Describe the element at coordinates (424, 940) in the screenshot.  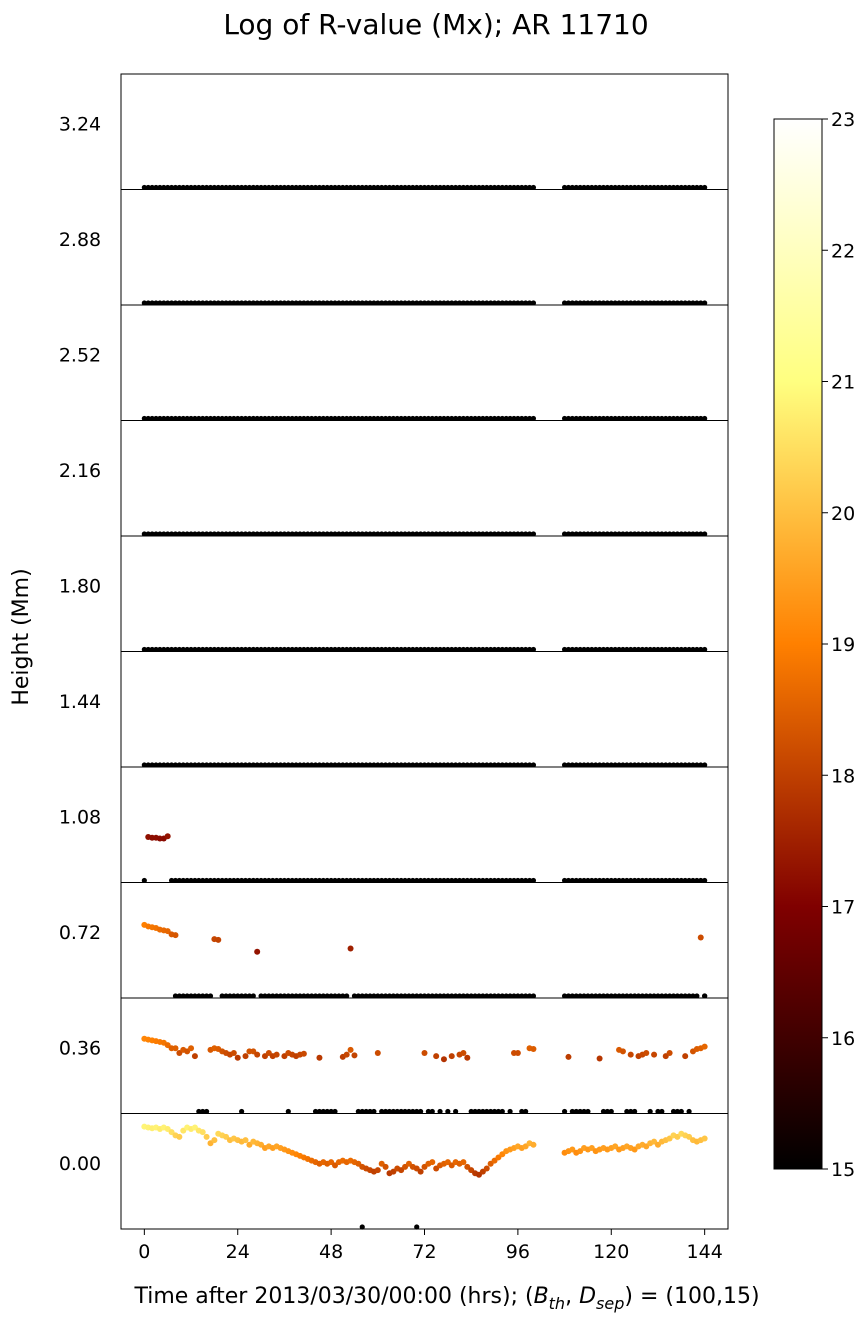
I see `panel-frame` at that location.